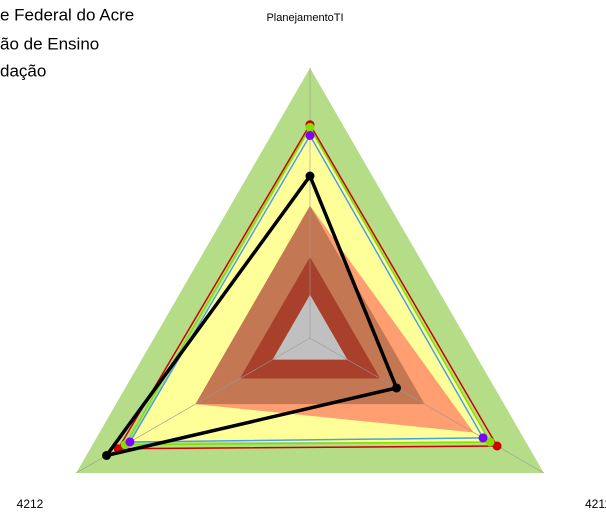 Image resolution: width=606 pixels, height=513 pixels. I want to click on title-line: e Federal do Acre, so click(67, 14).